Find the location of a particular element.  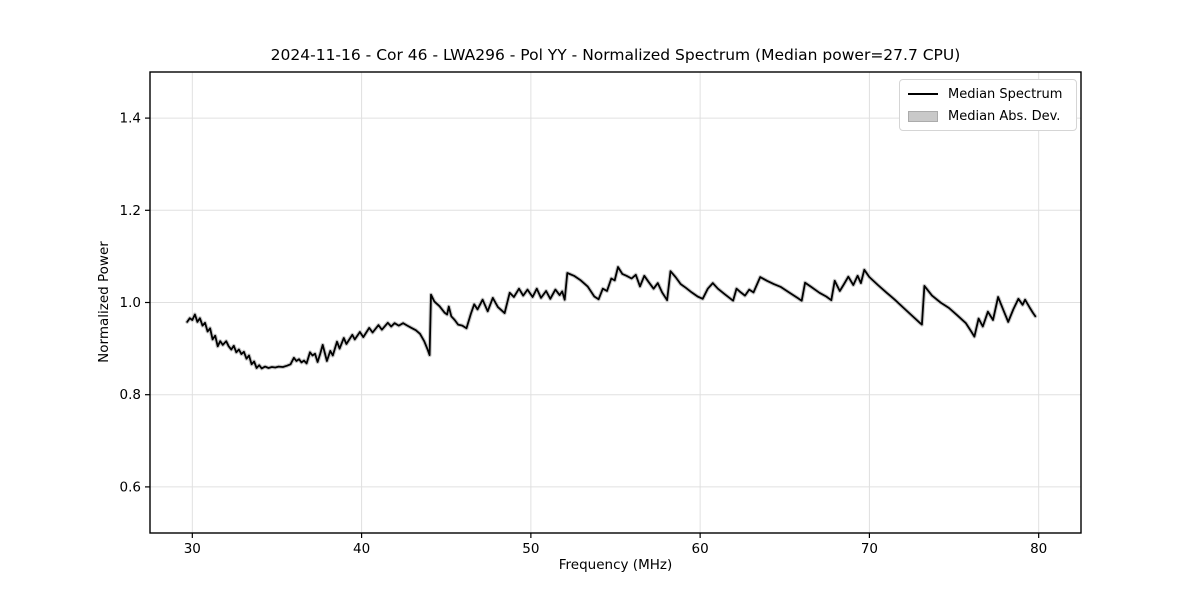

legend: Median Spectrum Median Abs. Dev. is located at coordinates (988, 105).